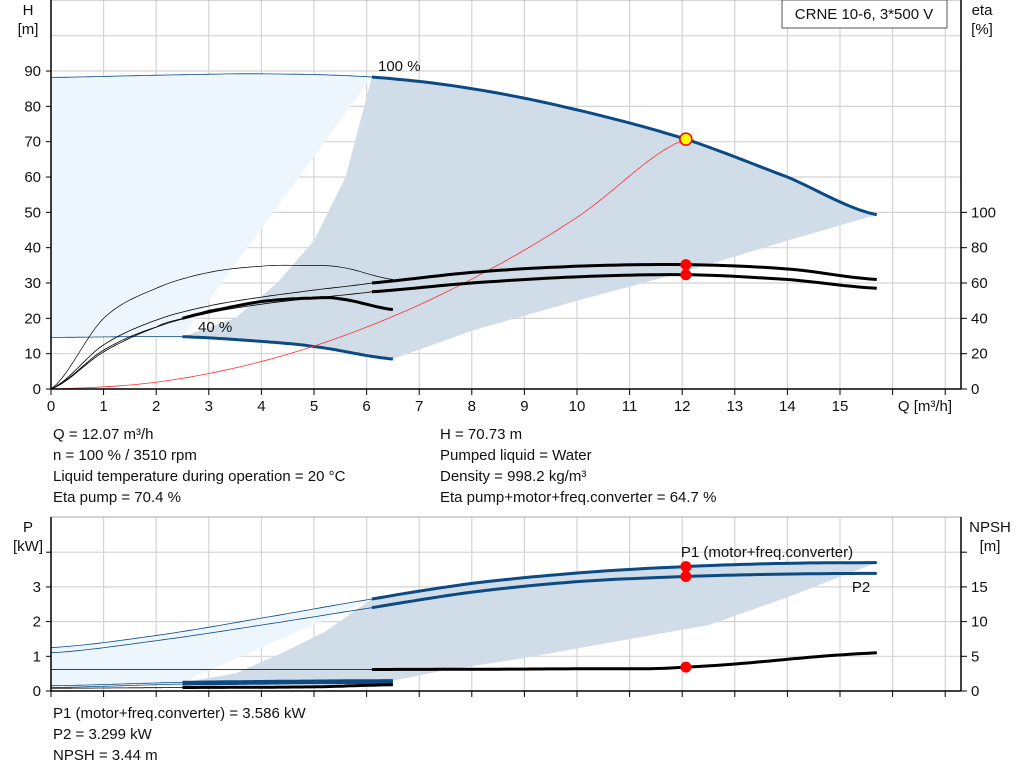 This screenshot has width=1024, height=781. What do you see at coordinates (979, 622) in the screenshot?
I see `y2-tick-label: 10` at bounding box center [979, 622].